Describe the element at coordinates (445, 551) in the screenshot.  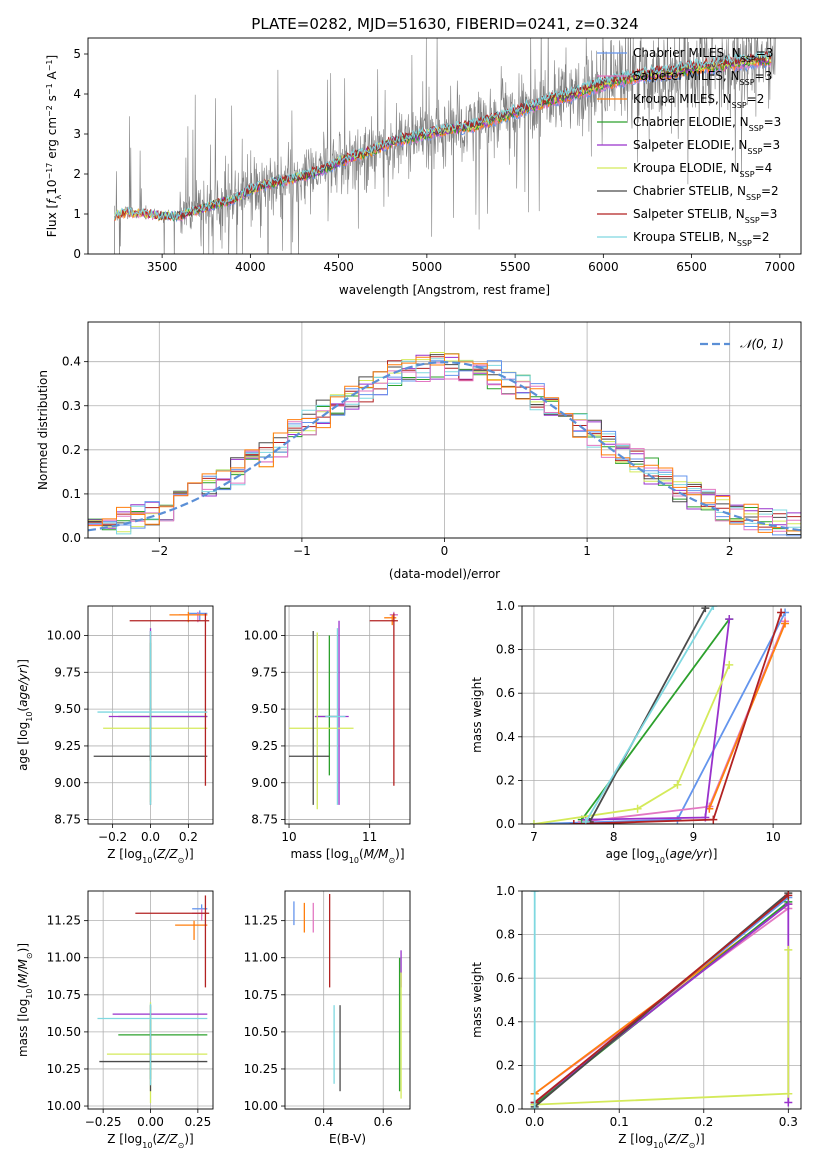
I see `residuals-x-tick-label: 0` at that location.